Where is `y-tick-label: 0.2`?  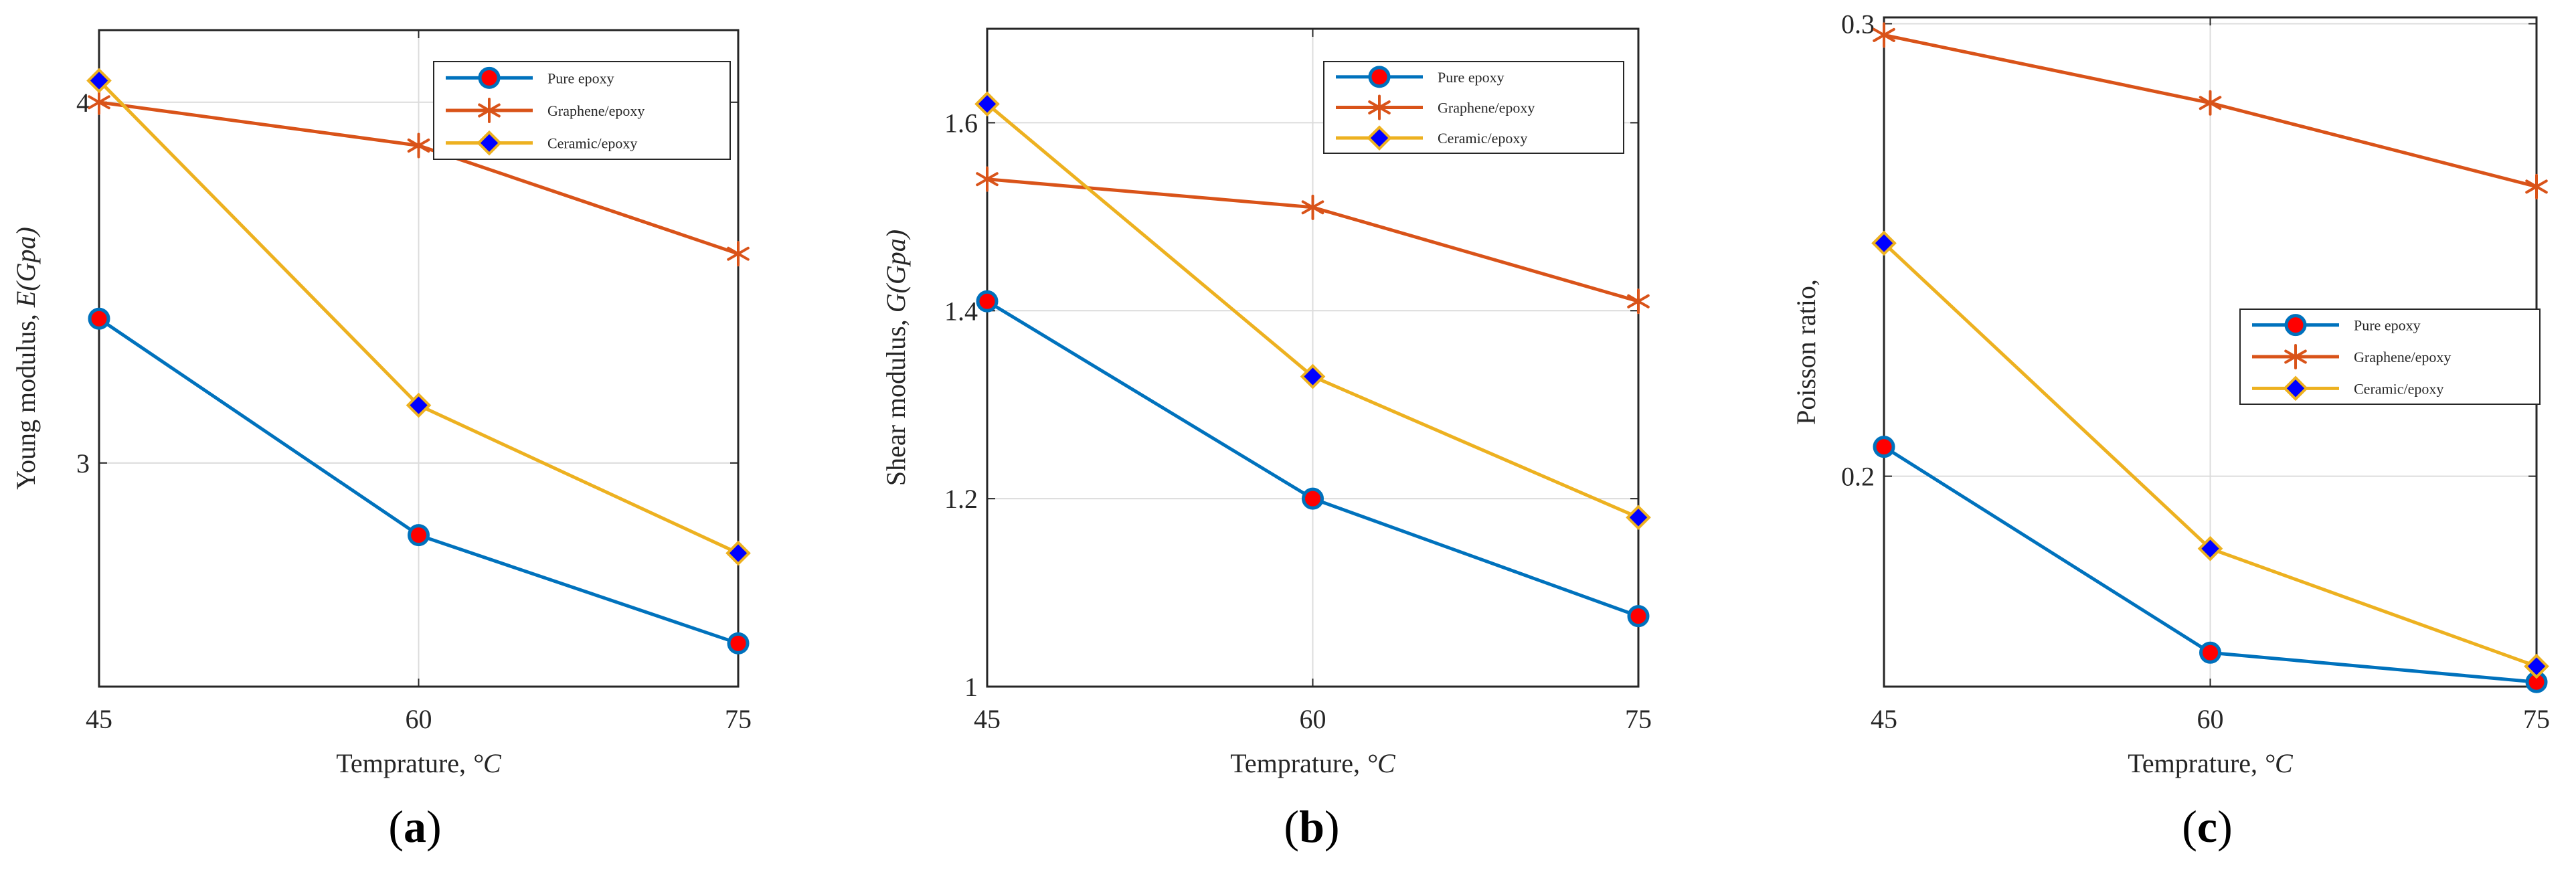 y-tick-label: 0.2 is located at coordinates (1858, 477).